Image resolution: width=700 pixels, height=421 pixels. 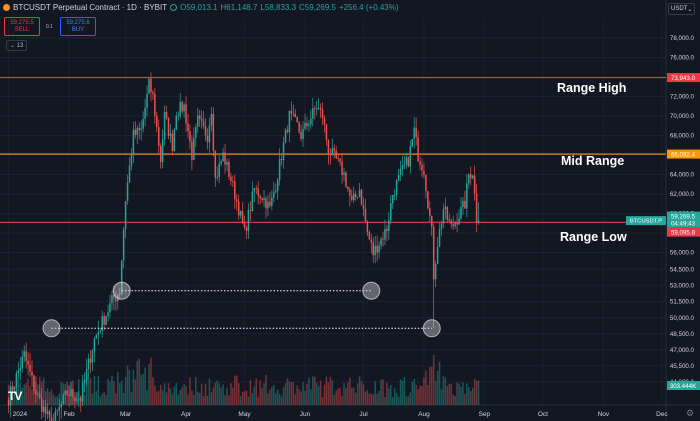 What do you see at coordinates (662, 414) in the screenshot?
I see `x-tick-label: Dec` at bounding box center [662, 414].